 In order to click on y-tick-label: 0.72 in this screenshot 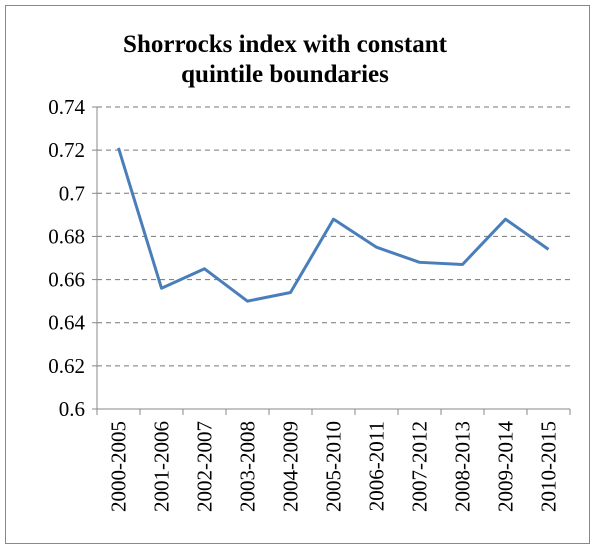, I will do `click(66, 150)`.